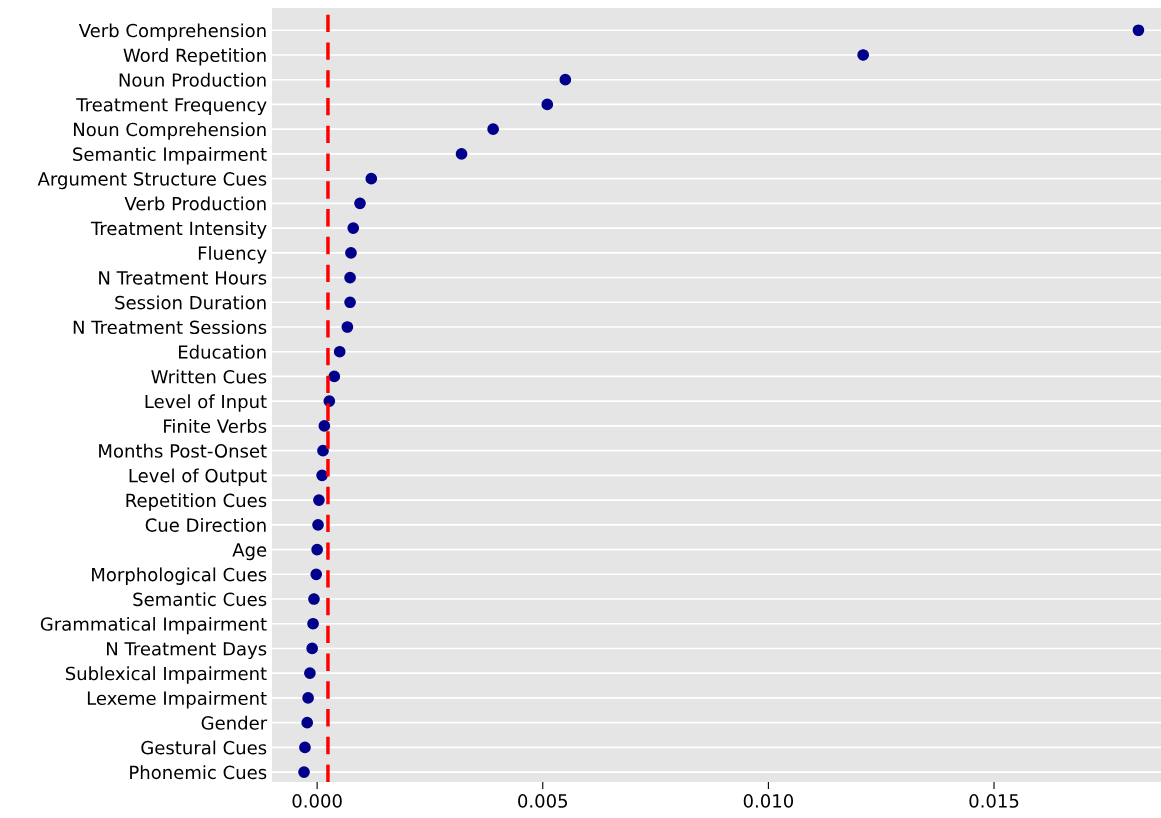 This screenshot has height=818, width=1161. I want to click on y-tick-label: N Treatment Hours, so click(183, 278).